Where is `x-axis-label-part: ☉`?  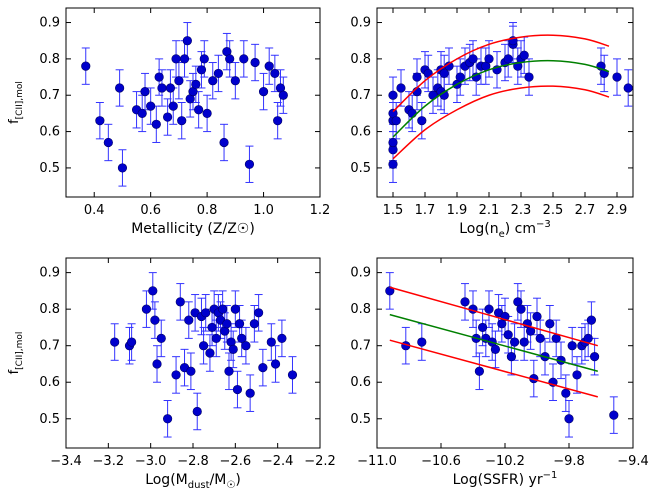
x-axis-label-part: ☉ is located at coordinates (230, 485).